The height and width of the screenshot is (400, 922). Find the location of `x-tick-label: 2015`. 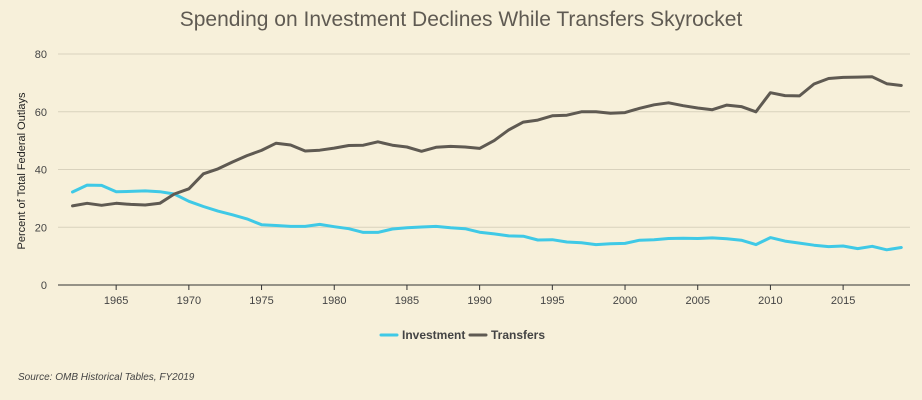

x-tick-label: 2015 is located at coordinates (843, 301).